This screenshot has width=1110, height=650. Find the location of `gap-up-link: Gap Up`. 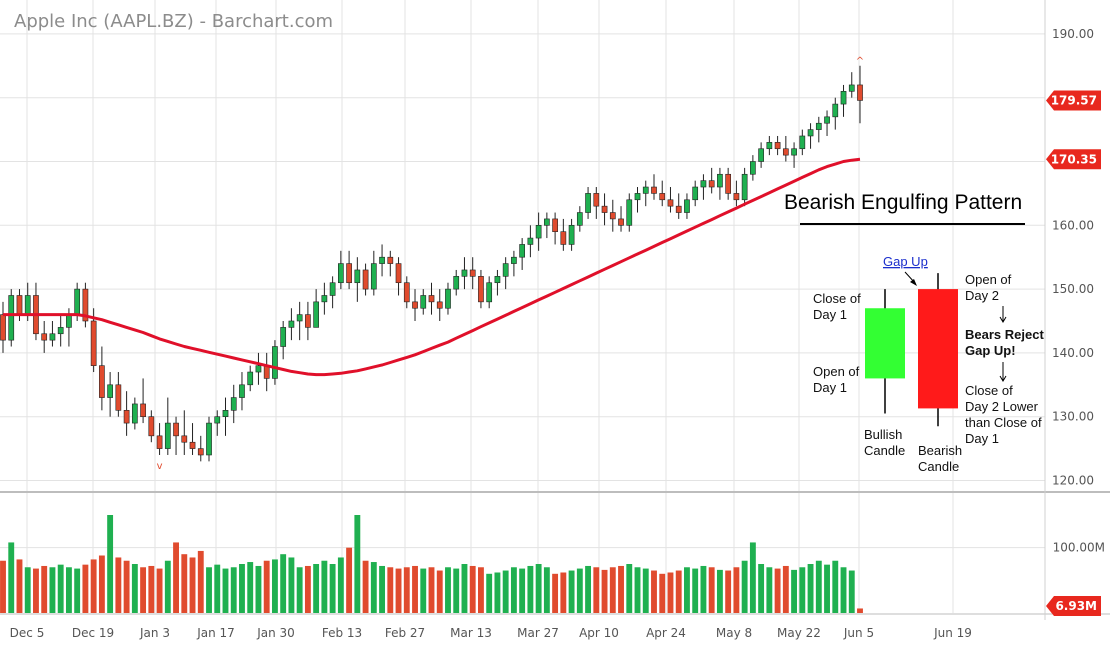

gap-up-link: Gap Up is located at coordinates (905, 261).